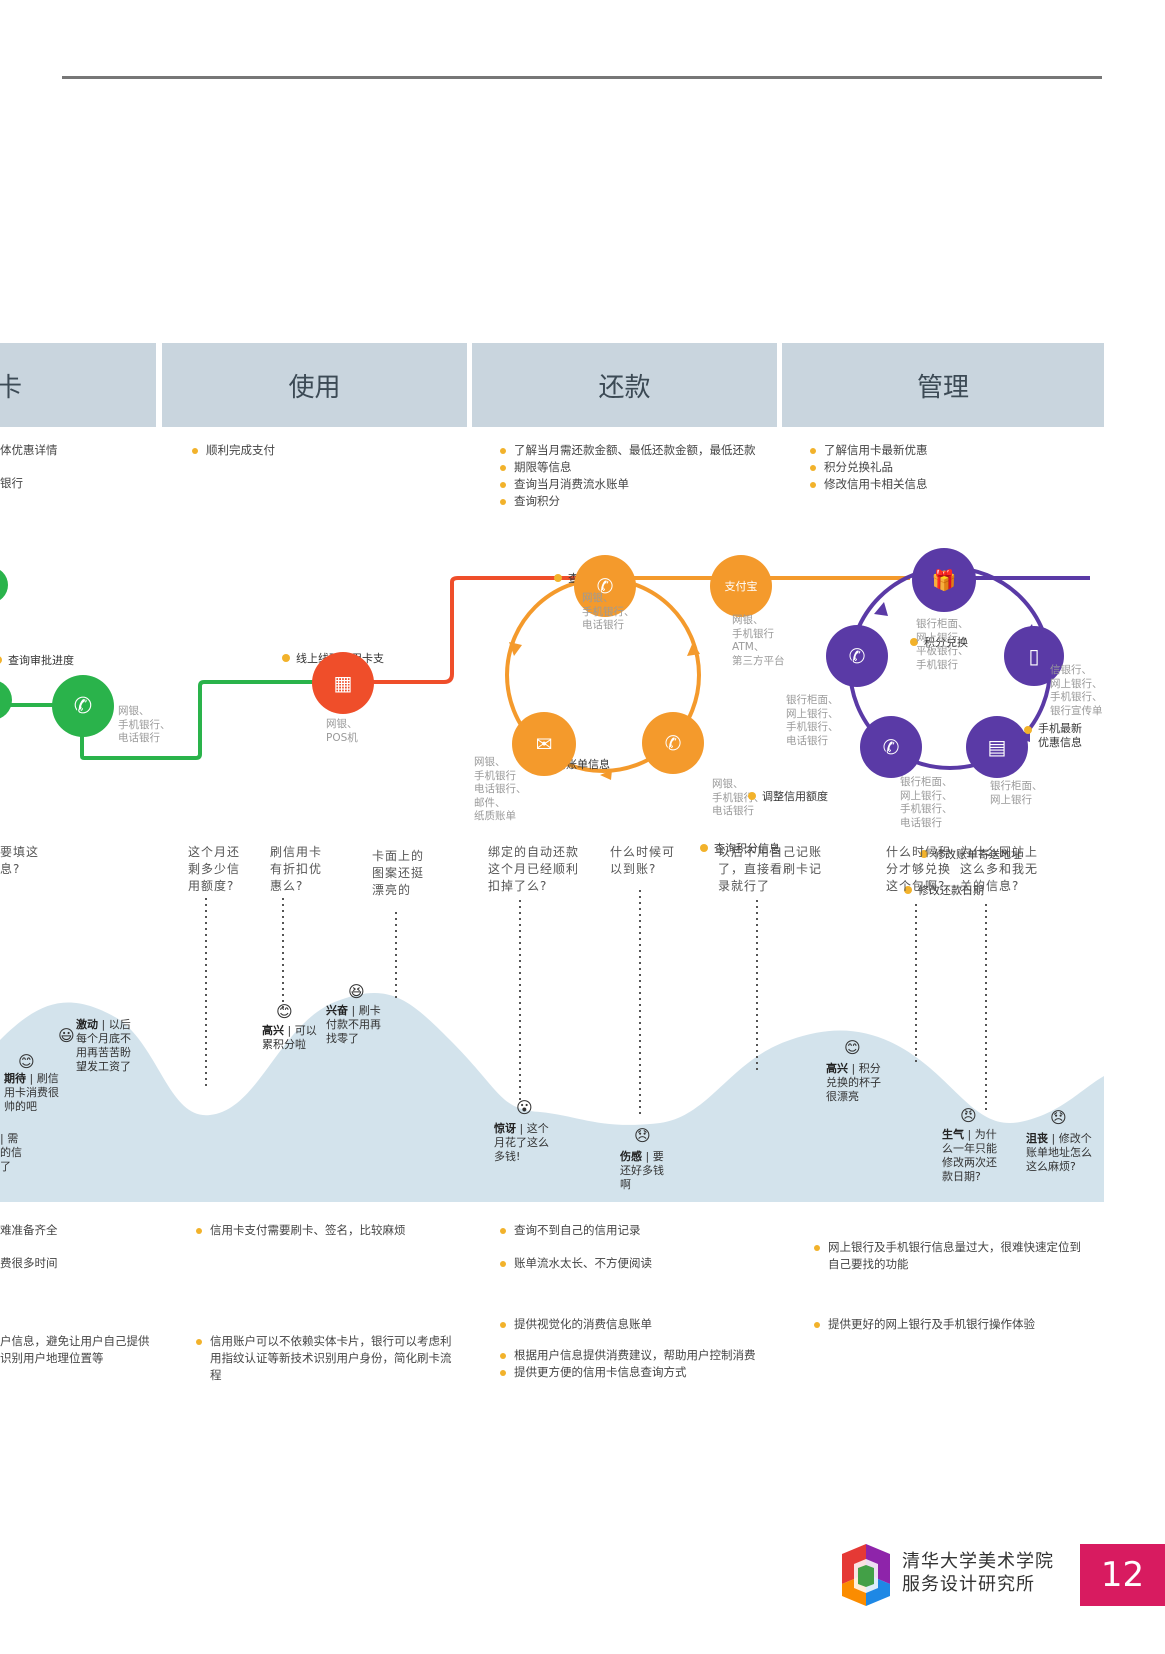  What do you see at coordinates (289, 1037) in the screenshot?
I see `emotion-text: 可以 累积分啦` at bounding box center [289, 1037].